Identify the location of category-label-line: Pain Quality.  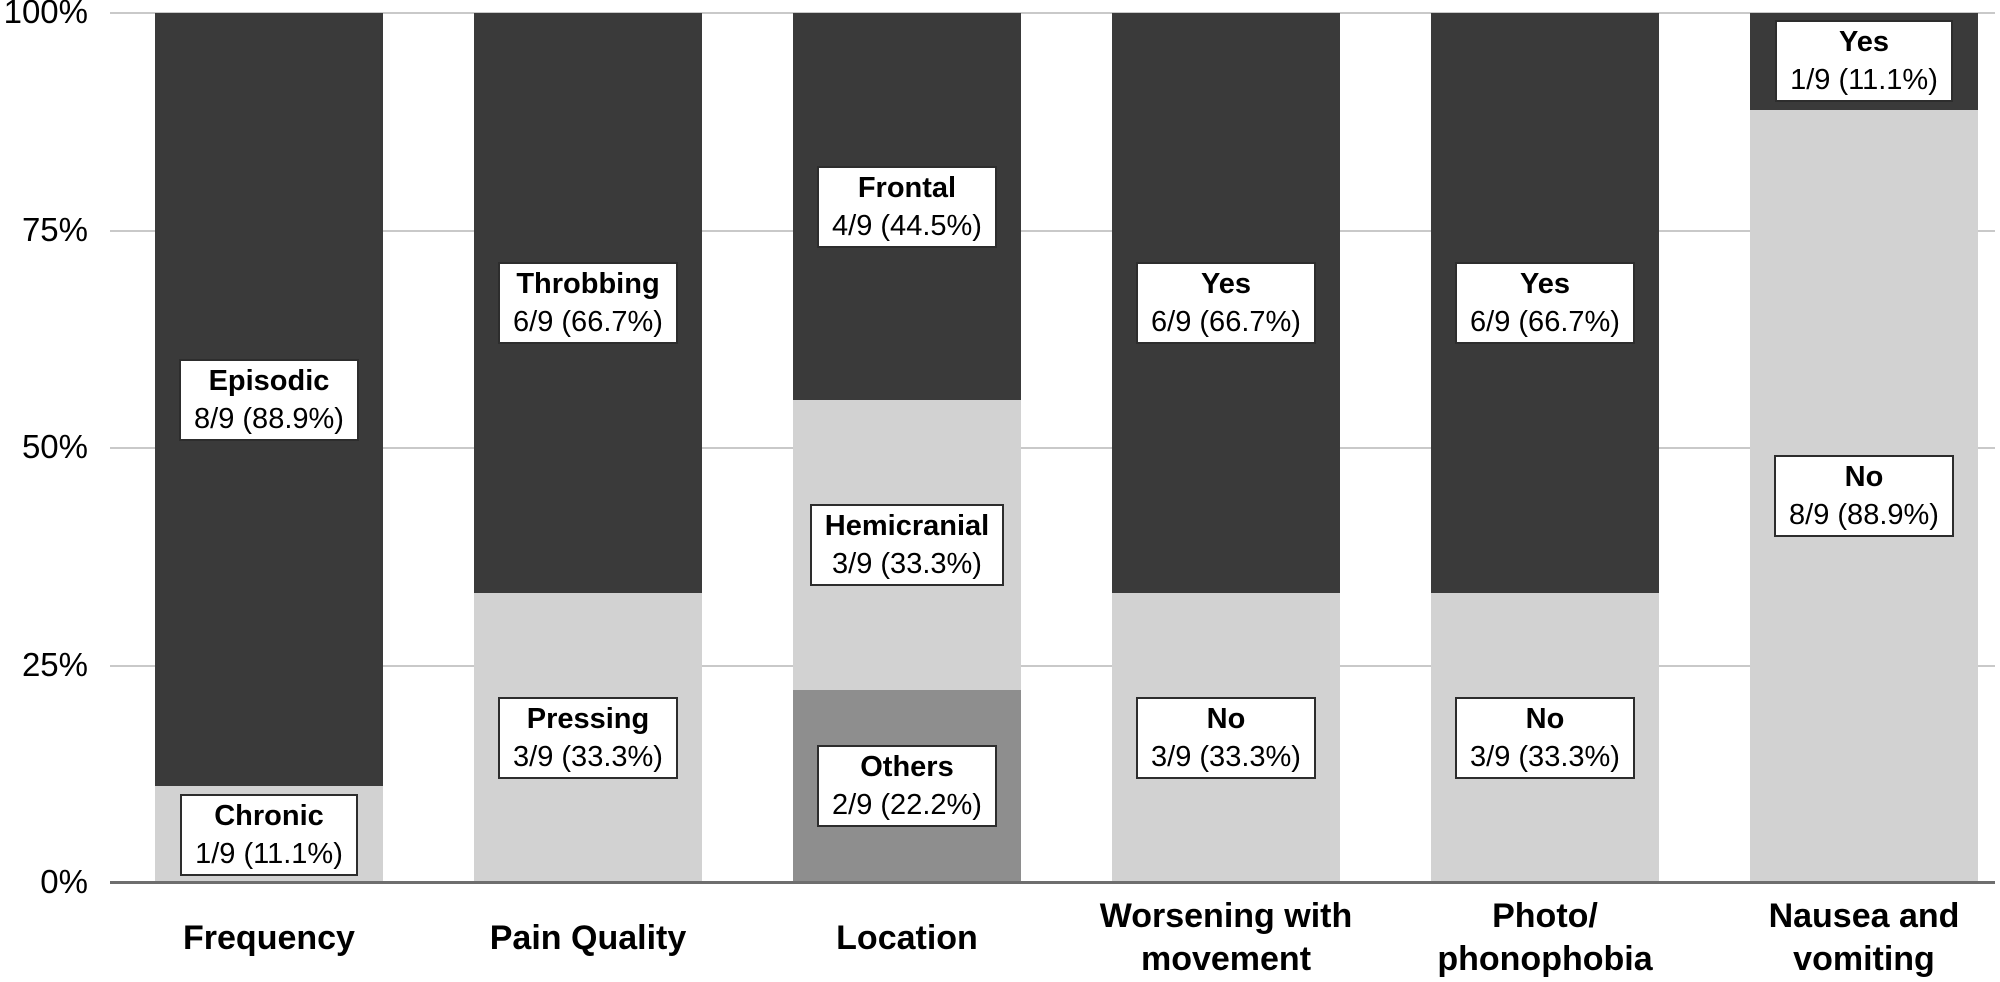
(588, 937).